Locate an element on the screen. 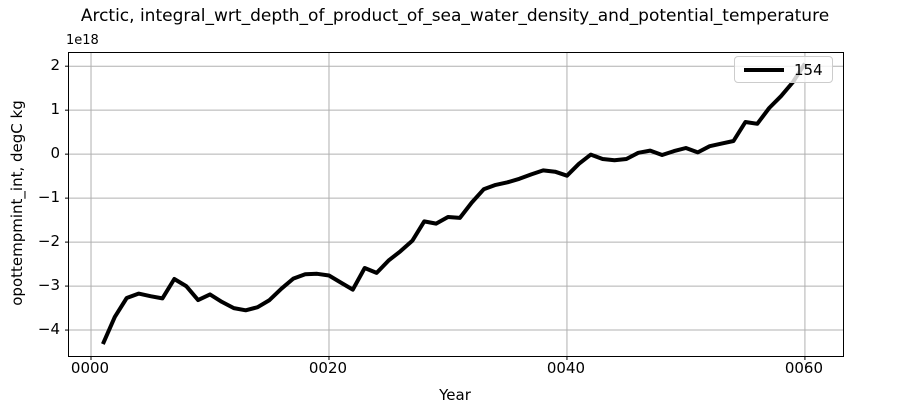 The height and width of the screenshot is (412, 906). x-axis-label: Year is located at coordinates (455, 395).